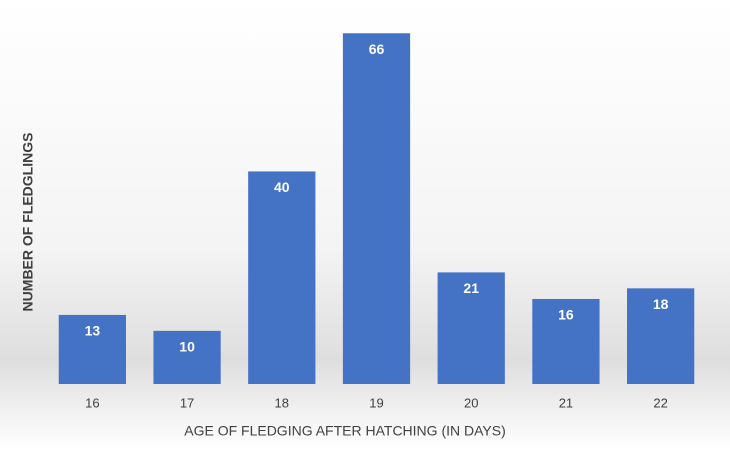  Describe the element at coordinates (187, 402) in the screenshot. I see `x-tick-label: 17` at that location.